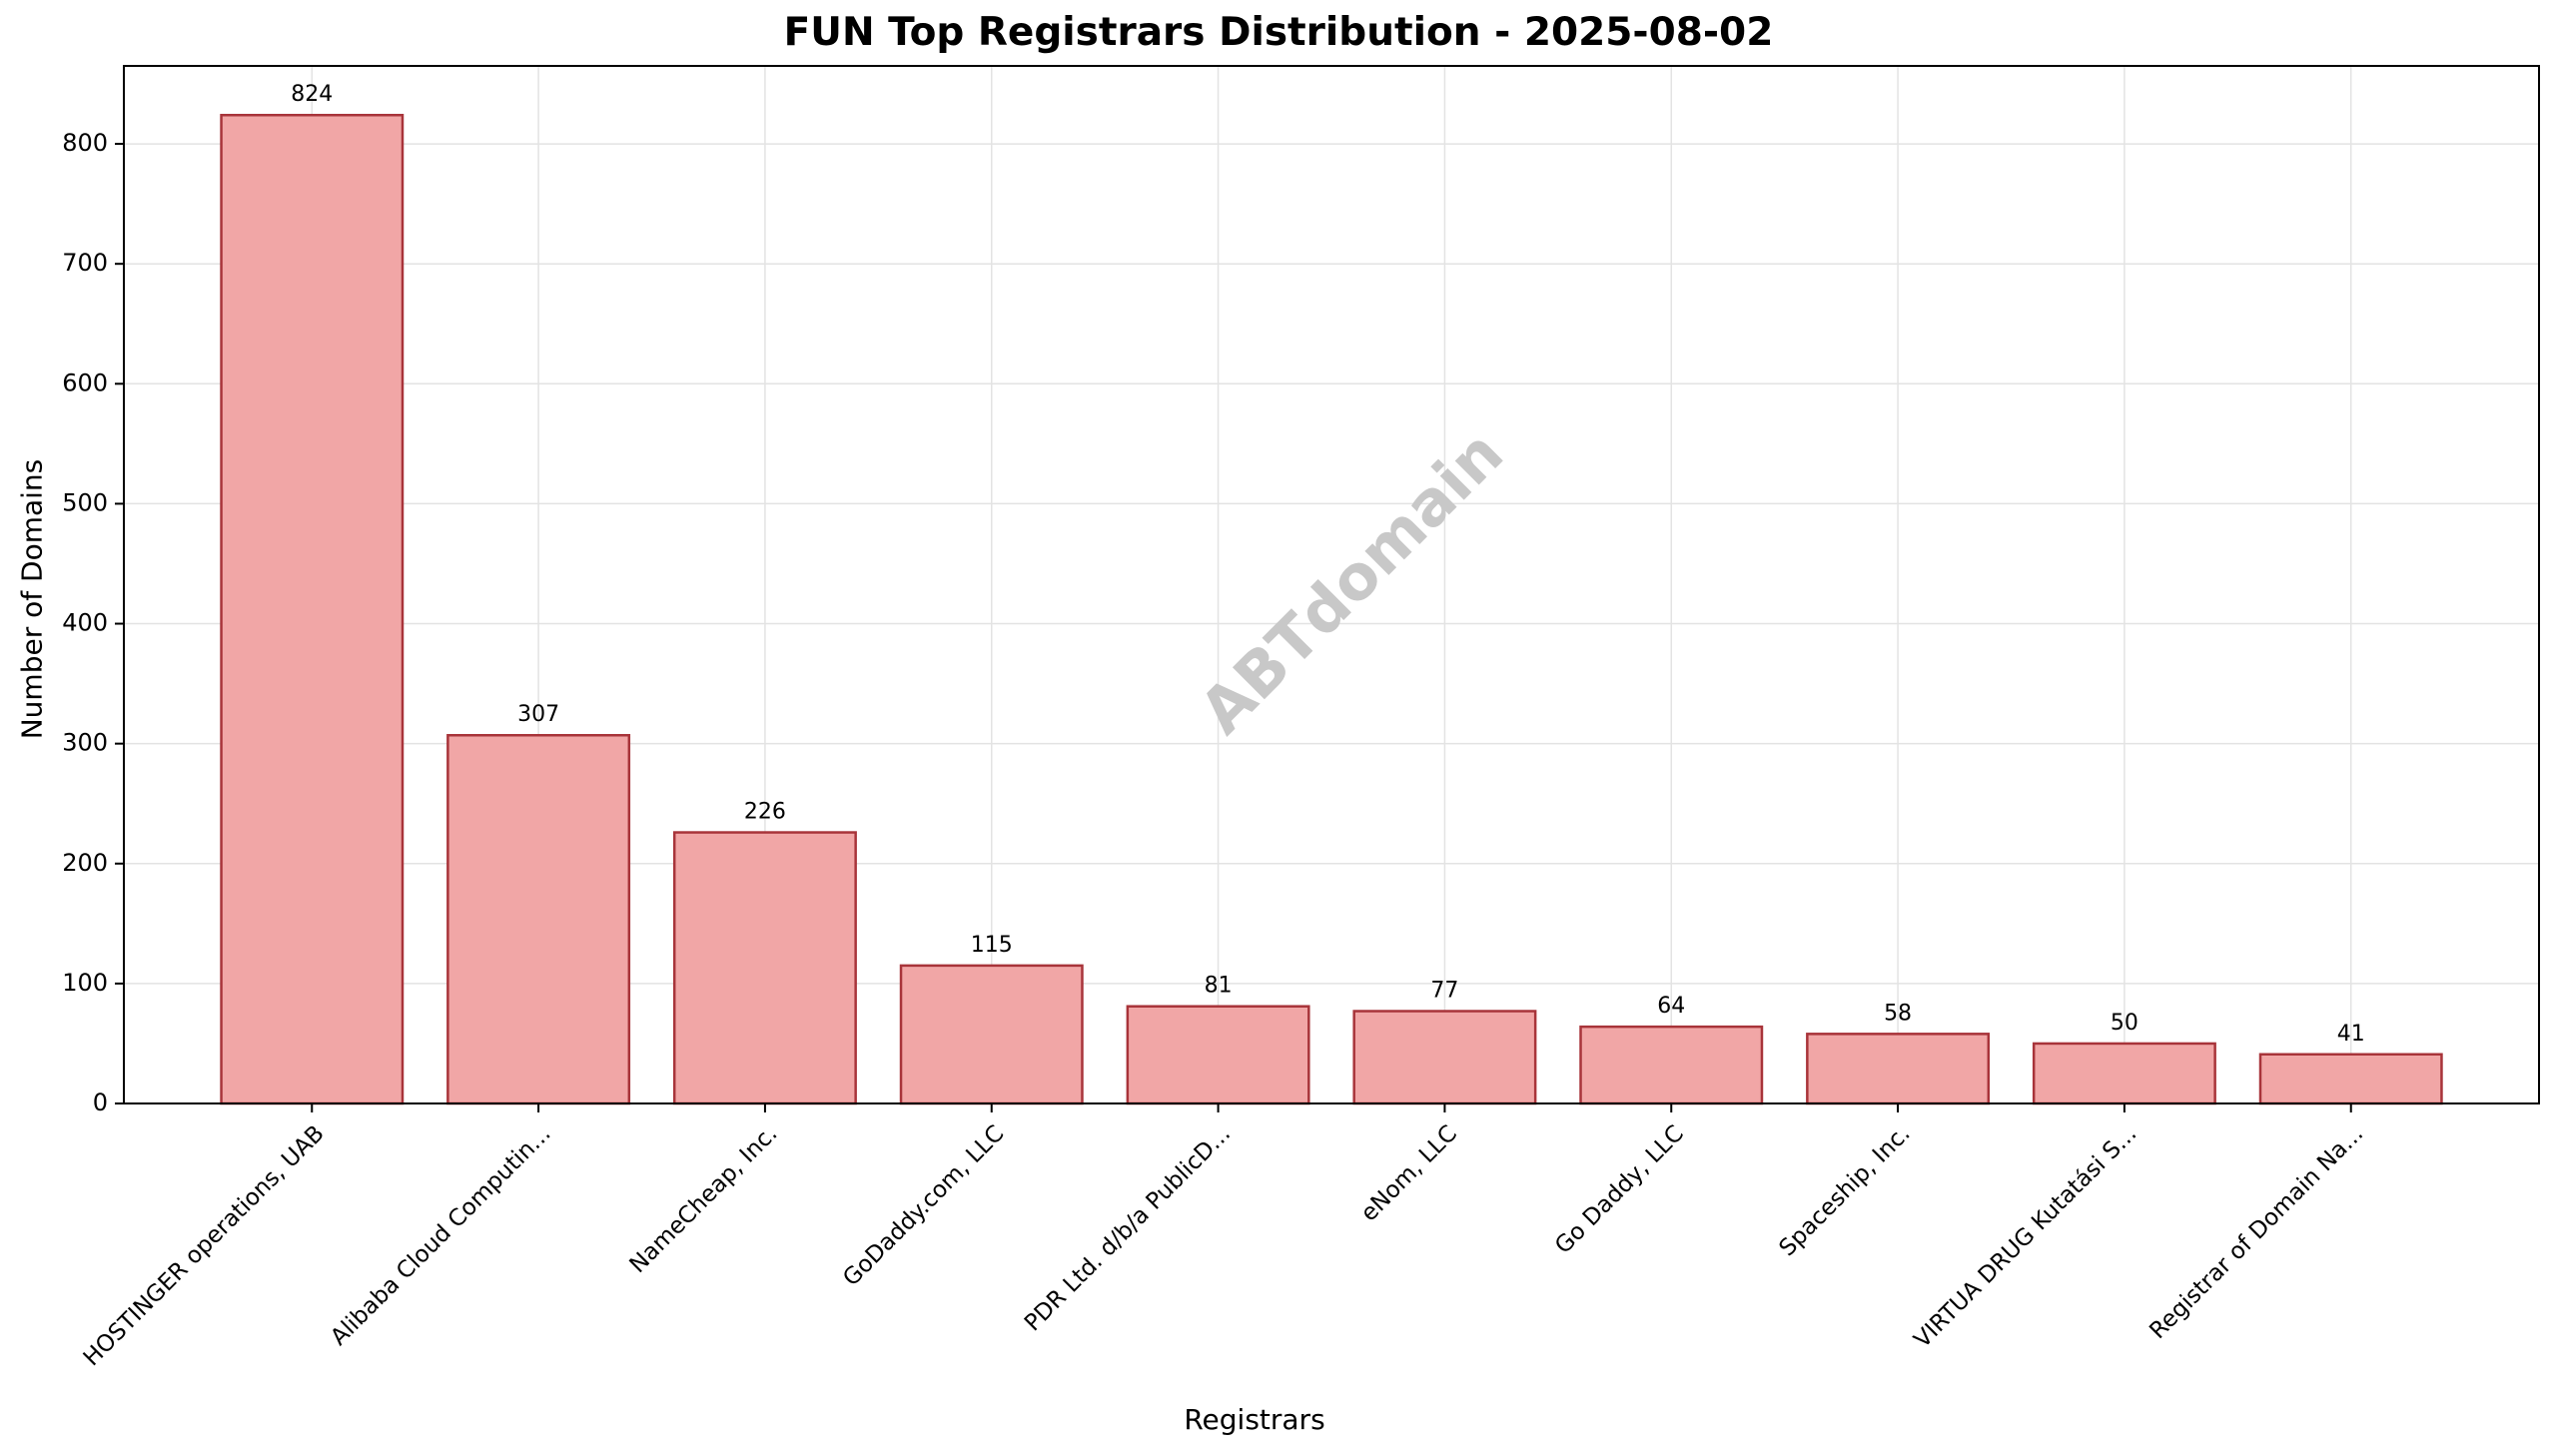 This screenshot has height=1456, width=2557. I want to click on y-axis-ticks: 0 100 200 300 400 500 600 700 800, so click(93, 622).